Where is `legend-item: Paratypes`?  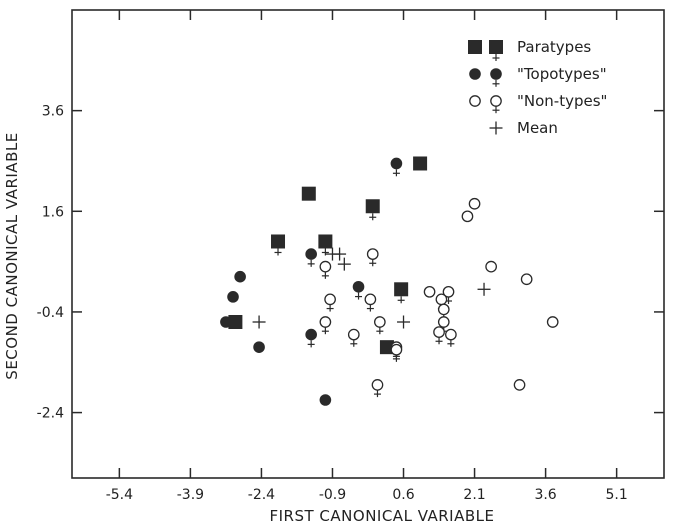 legend-item: Paratypes is located at coordinates (529, 49).